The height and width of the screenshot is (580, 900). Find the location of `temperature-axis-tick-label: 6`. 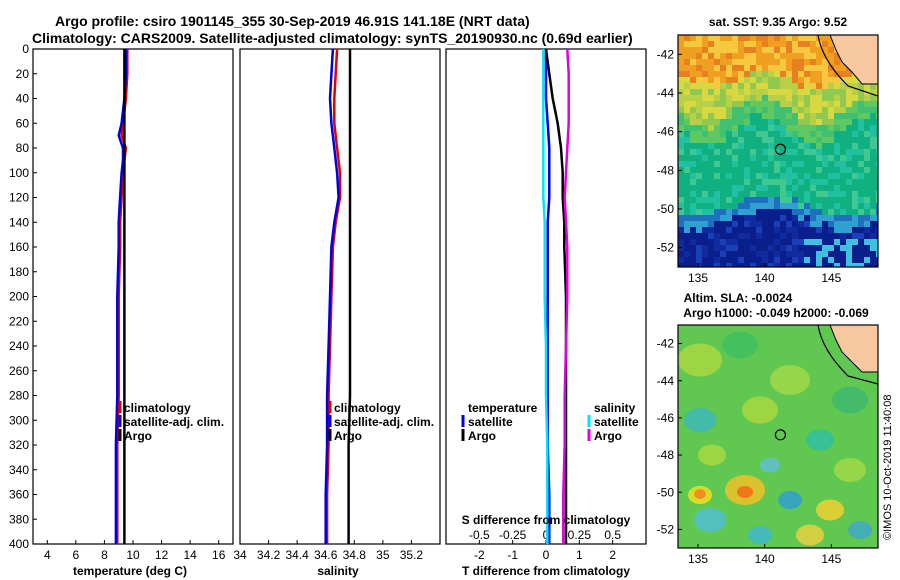

temperature-axis-tick-label: 6 is located at coordinates (76, 555).